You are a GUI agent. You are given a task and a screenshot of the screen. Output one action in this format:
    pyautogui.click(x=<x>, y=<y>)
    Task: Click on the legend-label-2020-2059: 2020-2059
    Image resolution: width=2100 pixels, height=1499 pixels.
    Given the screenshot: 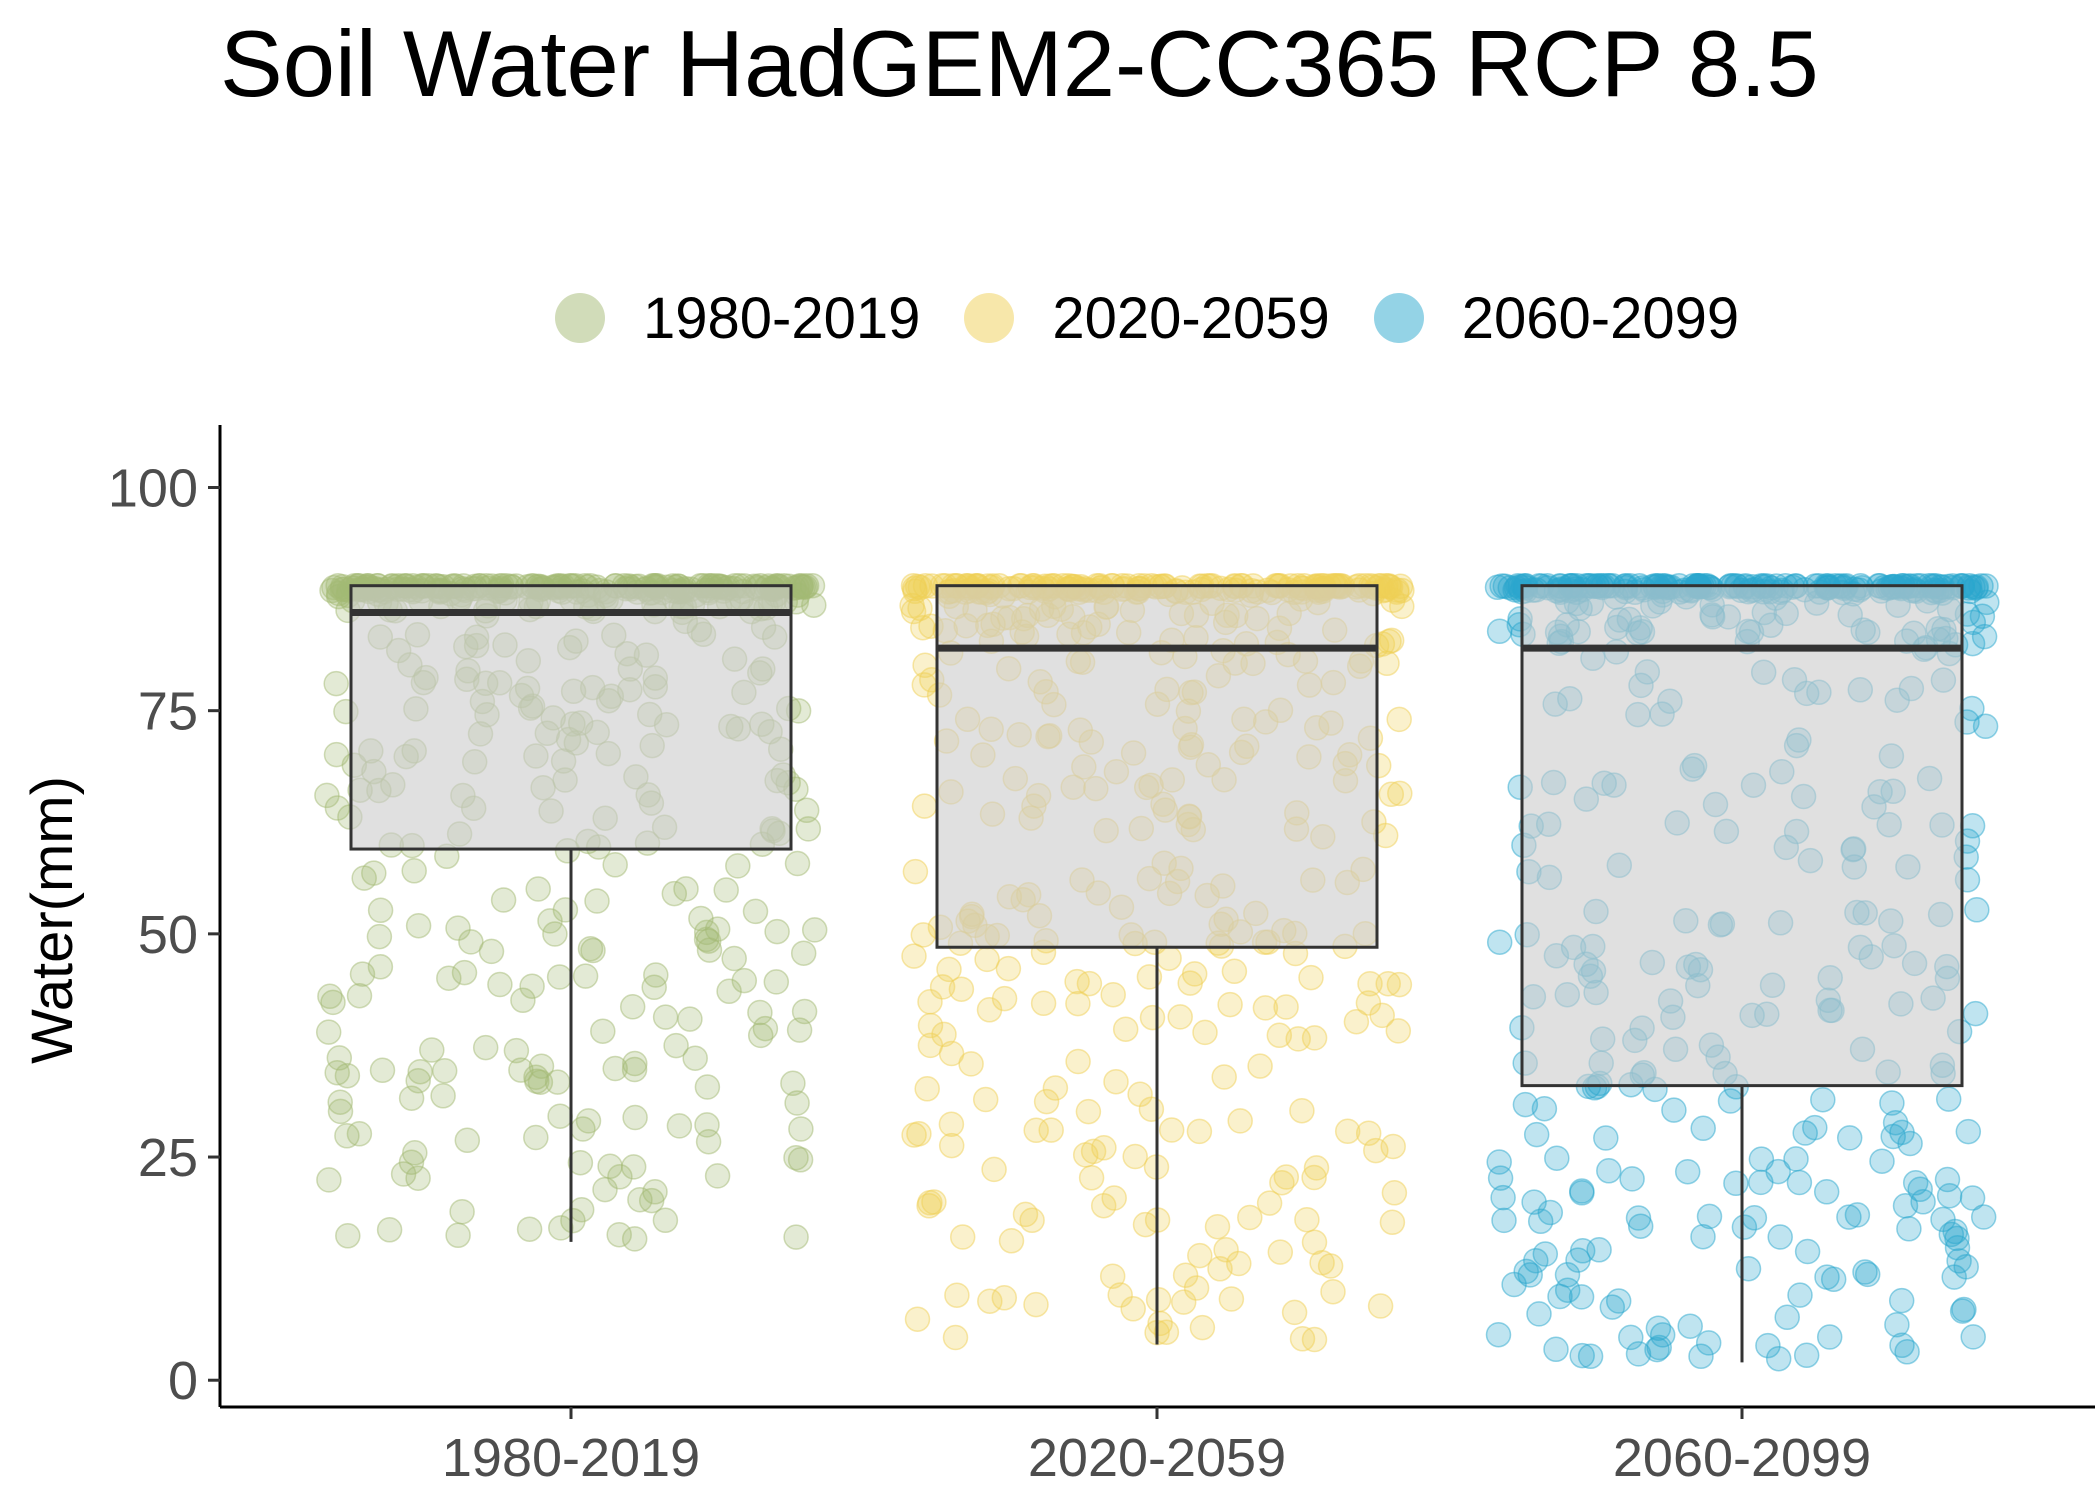 What is the action you would take?
    pyautogui.click(x=1191, y=318)
    